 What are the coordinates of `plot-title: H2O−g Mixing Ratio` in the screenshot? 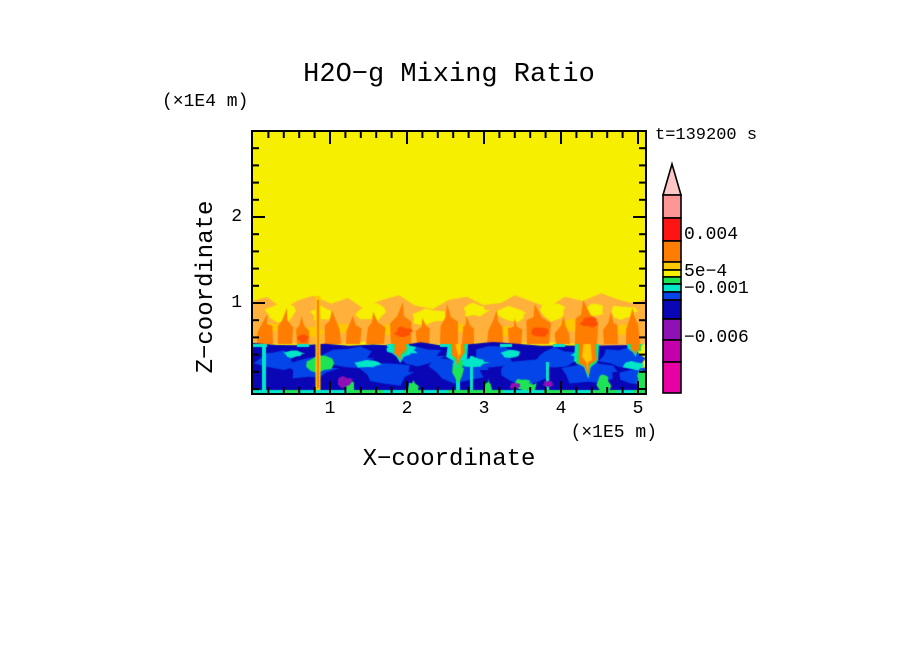 It's located at (449, 75).